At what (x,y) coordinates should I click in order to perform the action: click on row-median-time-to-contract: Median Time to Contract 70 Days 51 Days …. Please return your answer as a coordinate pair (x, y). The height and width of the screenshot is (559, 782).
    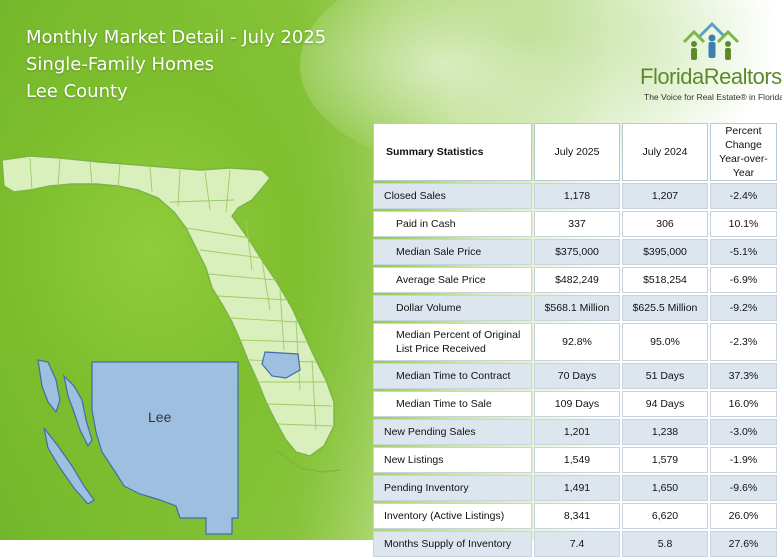
    Looking at the image, I should click on (575, 376).